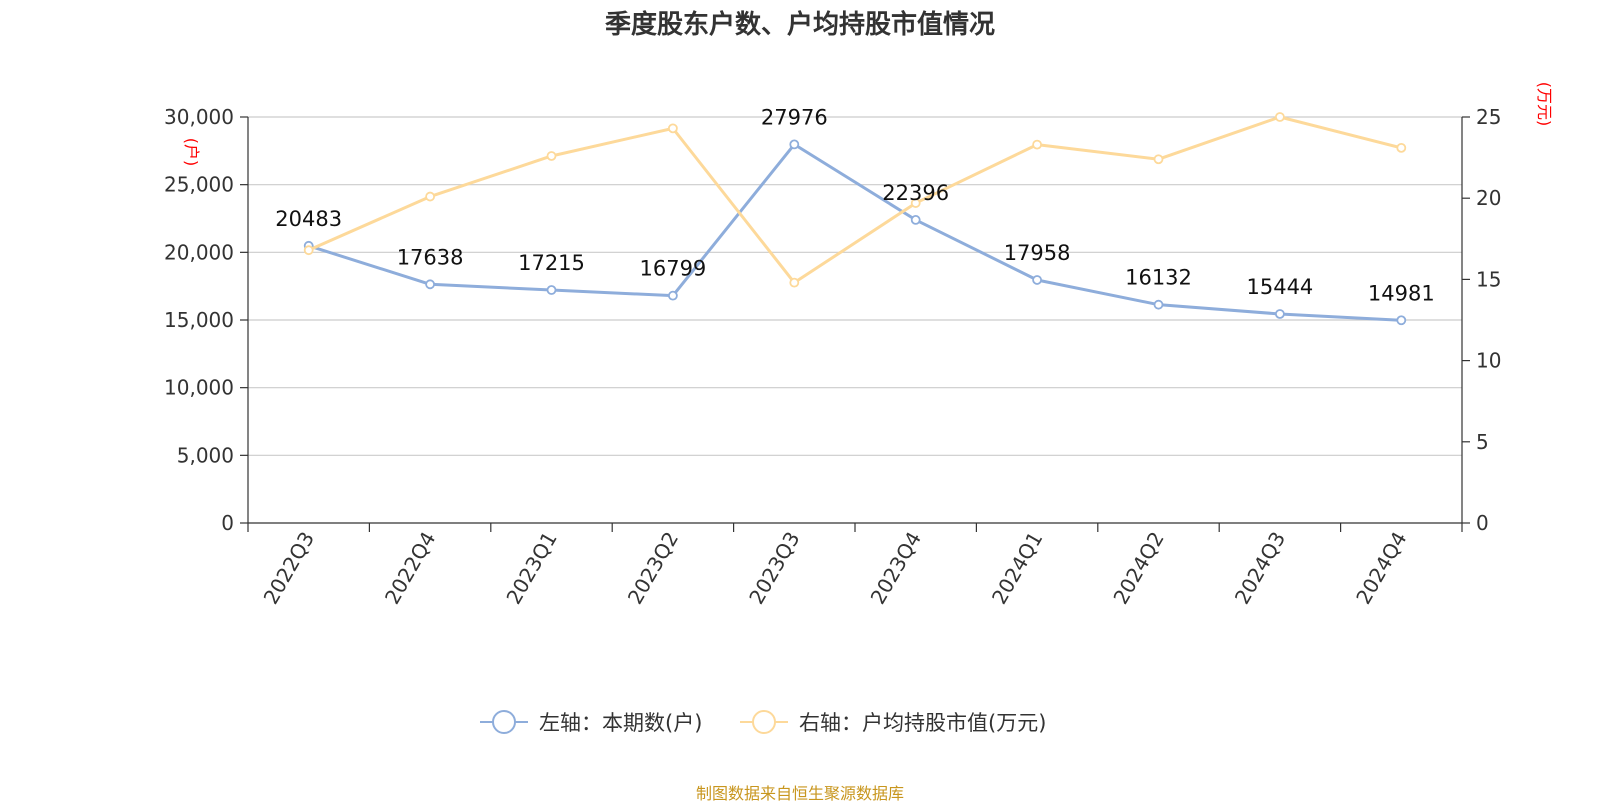 The image size is (1600, 804). I want to click on chart-title: 季度股东户数、户均持股市值情况, so click(799, 25).